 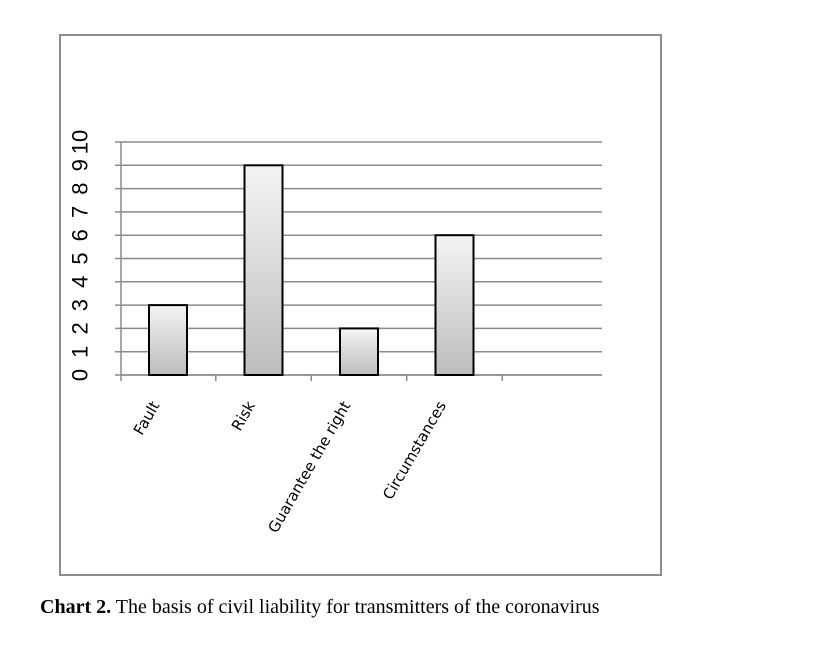 What do you see at coordinates (80, 165) in the screenshot?
I see `y-tick-label: 9` at bounding box center [80, 165].